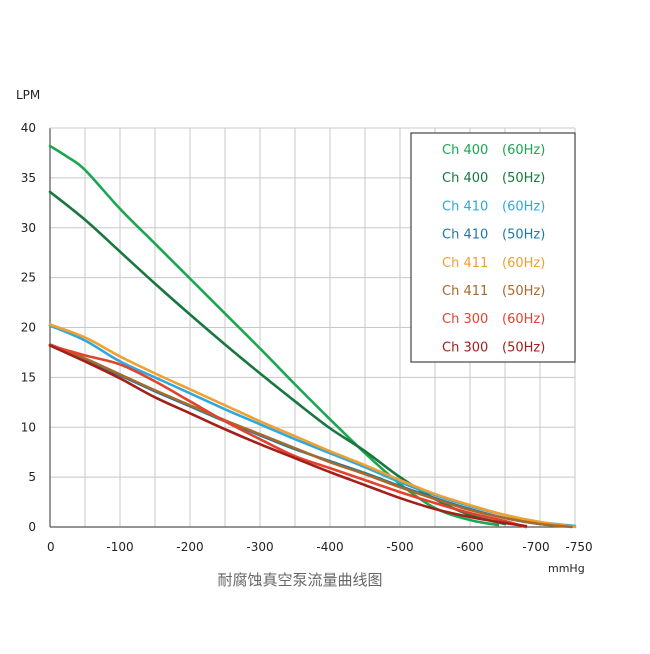 Image resolution: width=650 pixels, height=654 pixels. What do you see at coordinates (28, 178) in the screenshot?
I see `y-tick-label: 35` at bounding box center [28, 178].